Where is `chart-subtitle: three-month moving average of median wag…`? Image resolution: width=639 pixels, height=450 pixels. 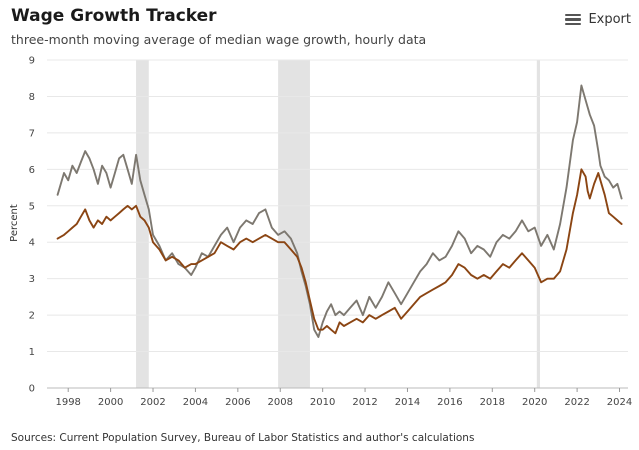 chart-subtitle: three-month moving average of median wag… is located at coordinates (219, 39).